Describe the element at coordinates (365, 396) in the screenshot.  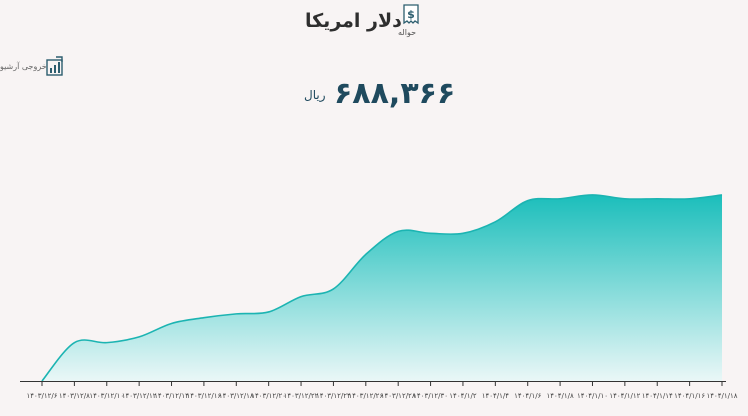
I see `x-tick-label: ۱۴۰۳/۱۲/۲۶` at that location.